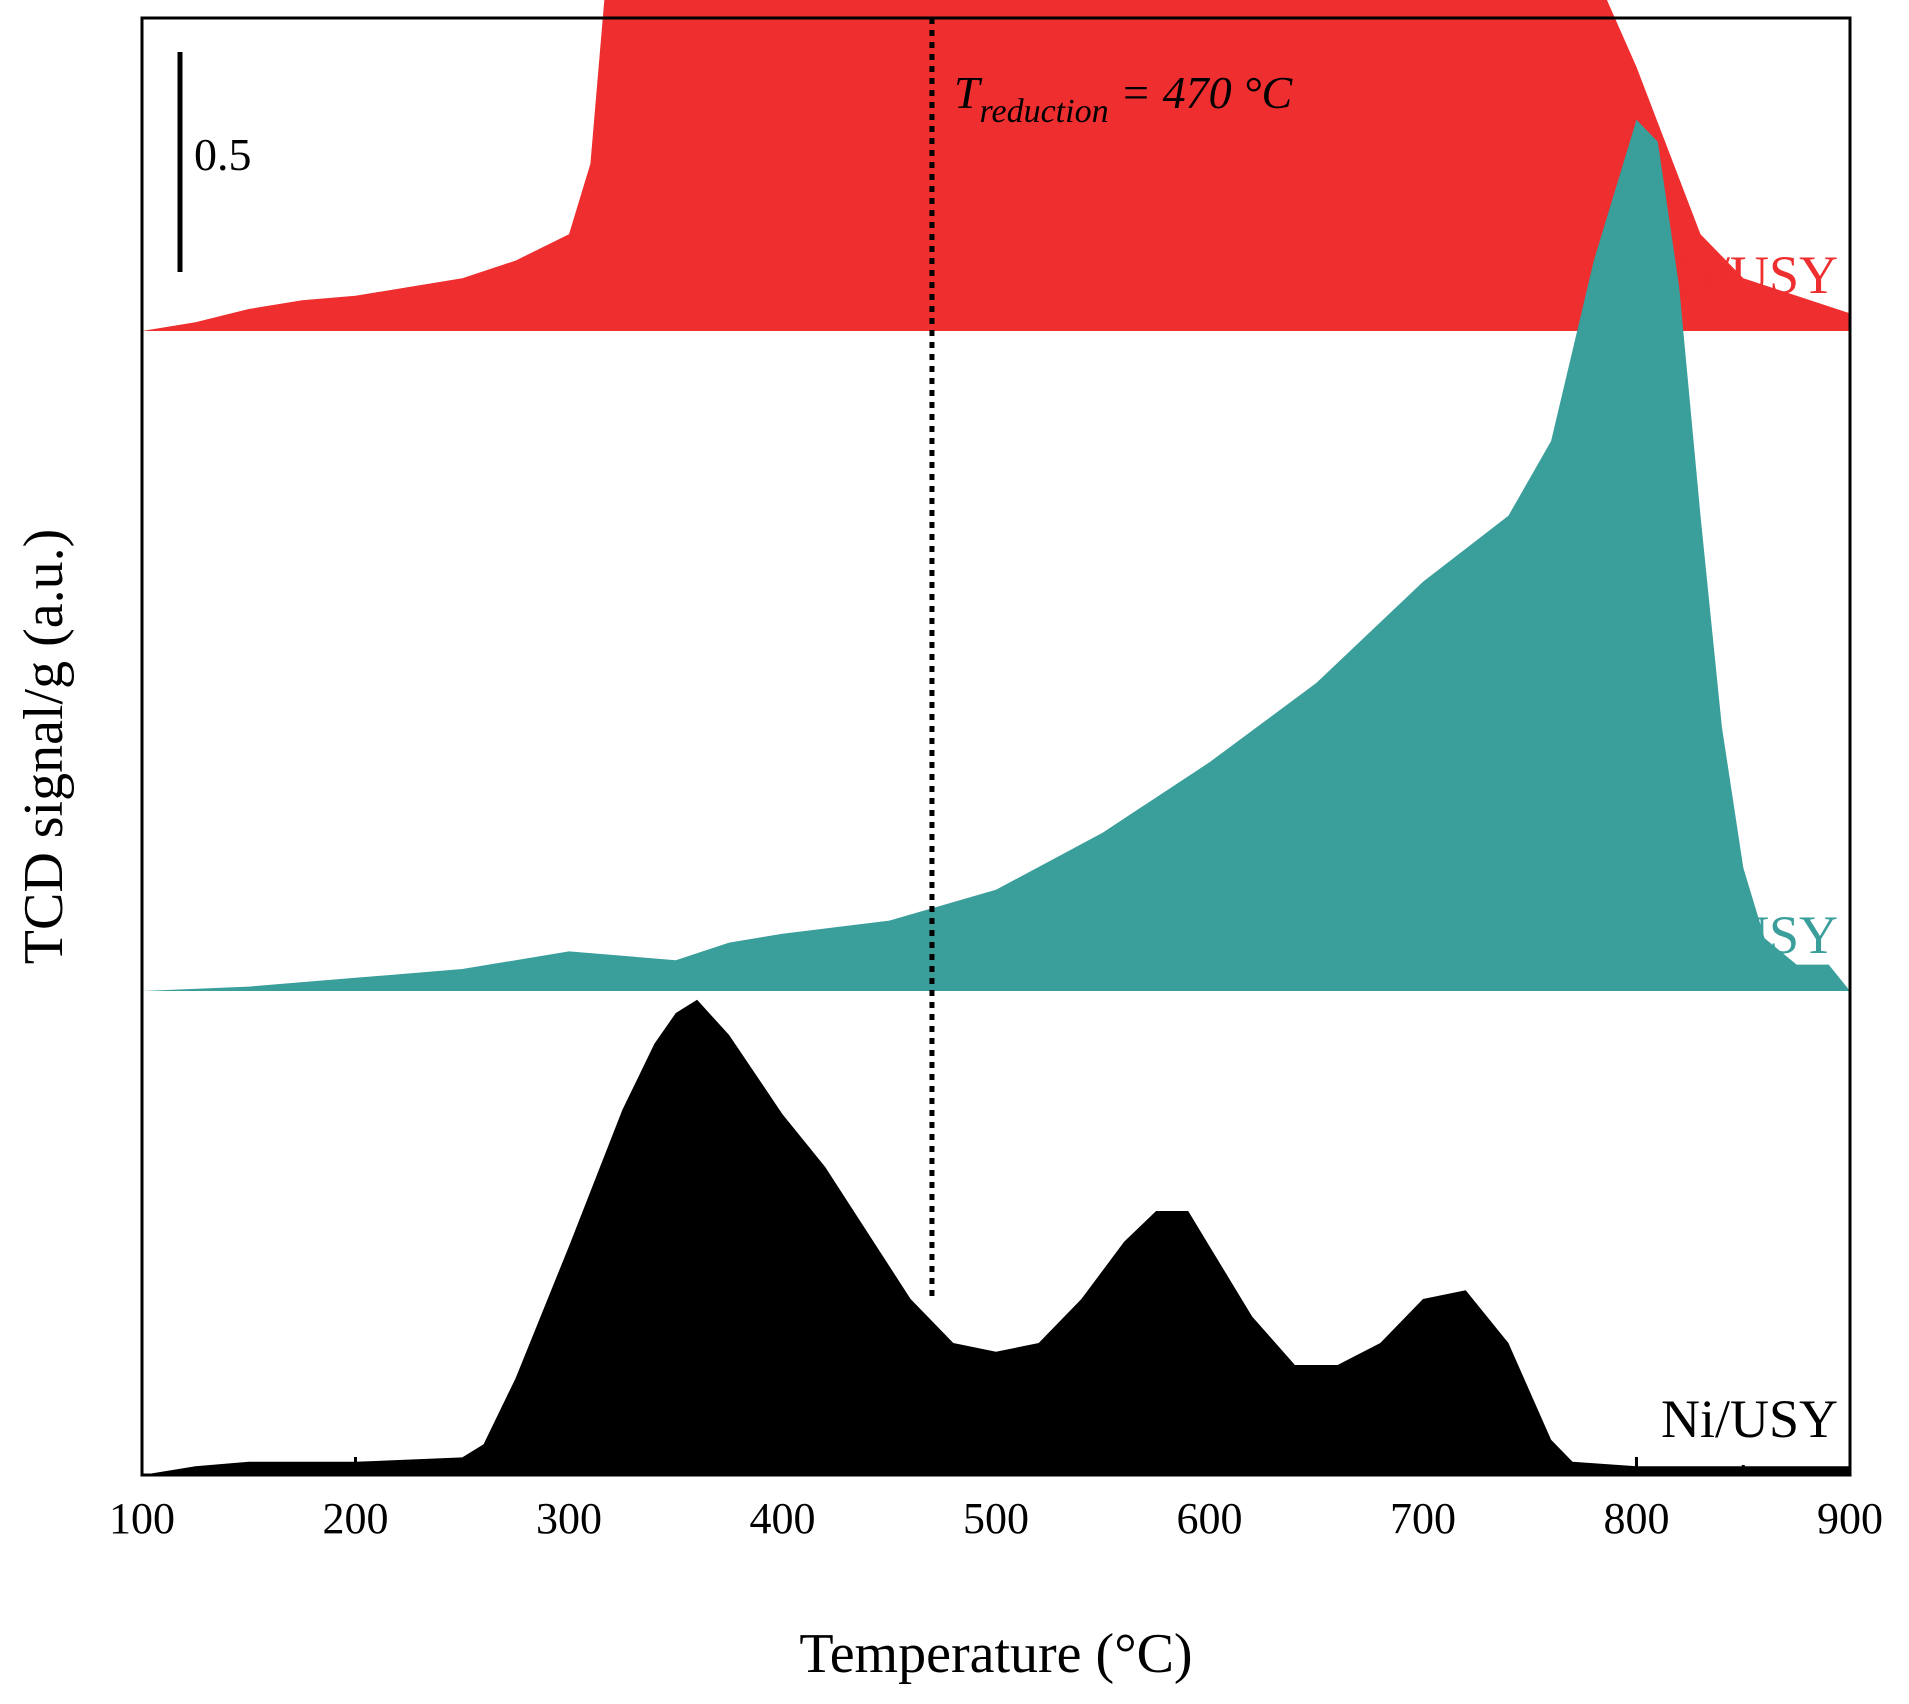 Image resolution: width=1909 pixels, height=1704 pixels. Describe the element at coordinates (1703, 935) in the screenshot. I see `series-label-ni-mg-usy: Ni-Mg/USY` at that location.